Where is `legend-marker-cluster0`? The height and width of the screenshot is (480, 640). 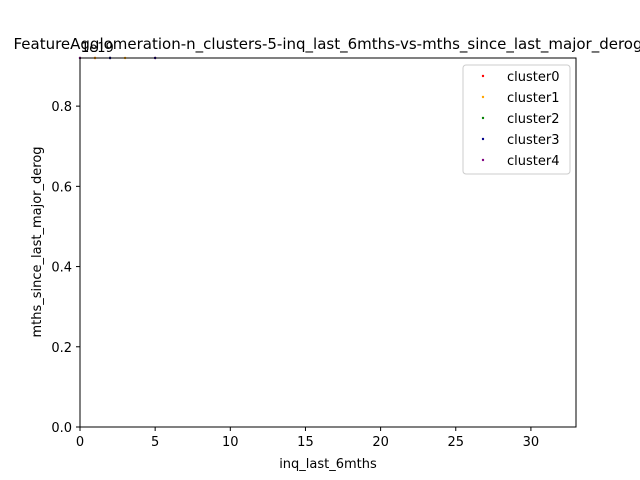
legend-marker-cluster0 is located at coordinates (483, 76).